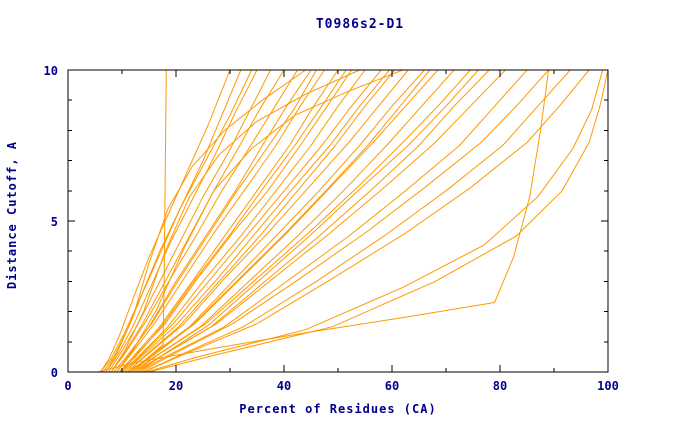 This screenshot has width=680, height=440. Describe the element at coordinates (54, 373) in the screenshot. I see `y-tick-label: 0` at that location.